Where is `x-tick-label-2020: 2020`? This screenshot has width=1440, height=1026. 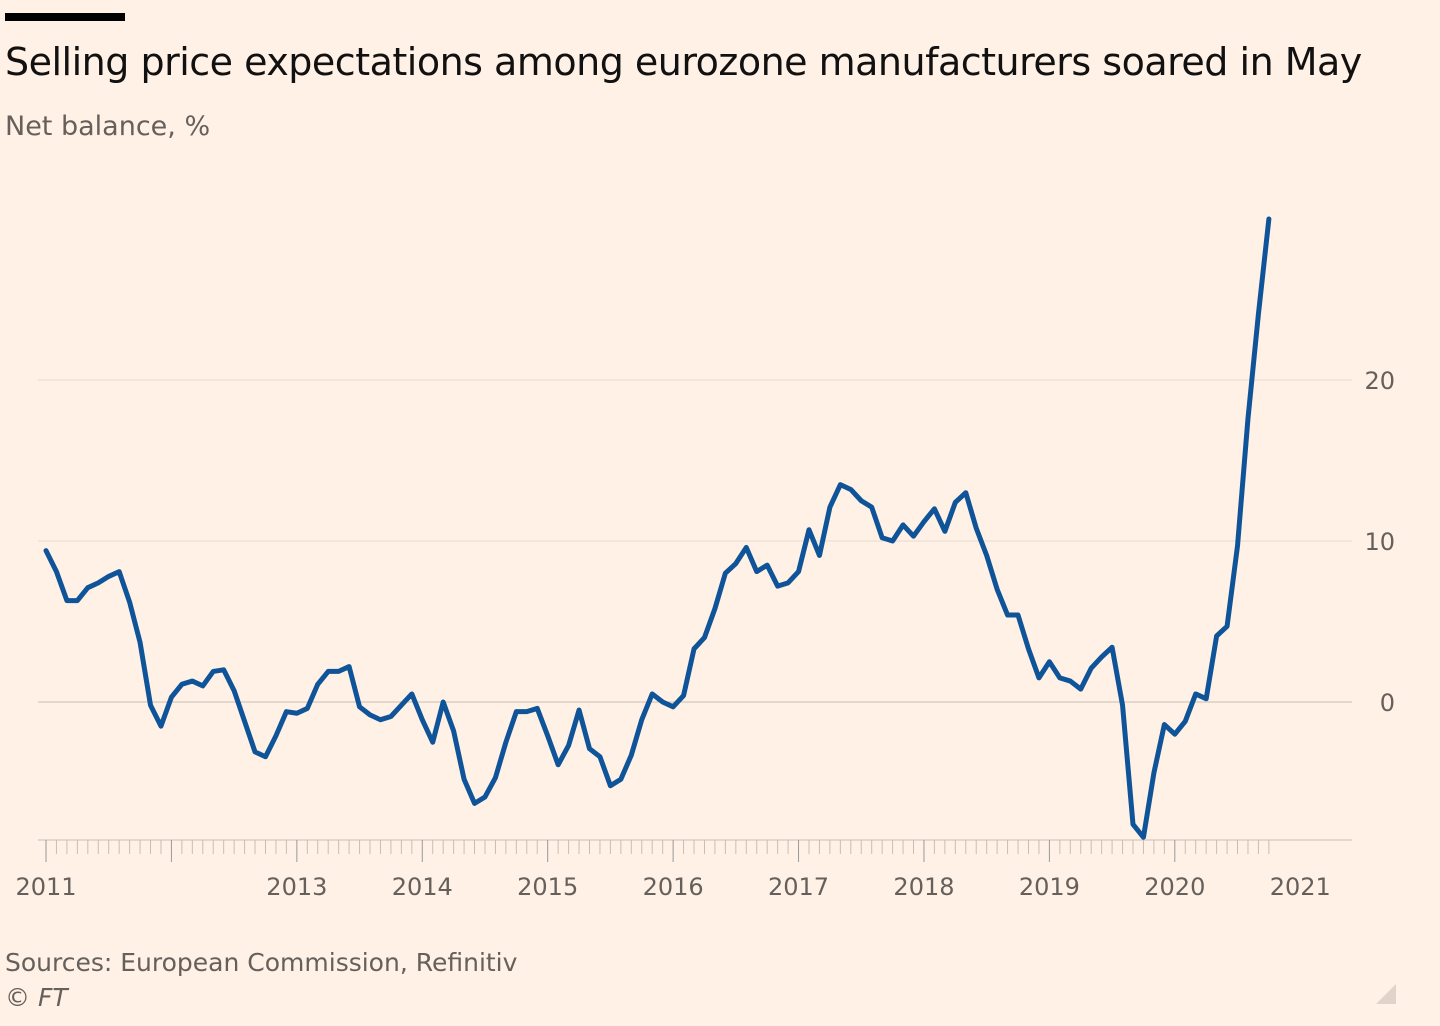 x-tick-label-2020: 2020 is located at coordinates (1174, 887).